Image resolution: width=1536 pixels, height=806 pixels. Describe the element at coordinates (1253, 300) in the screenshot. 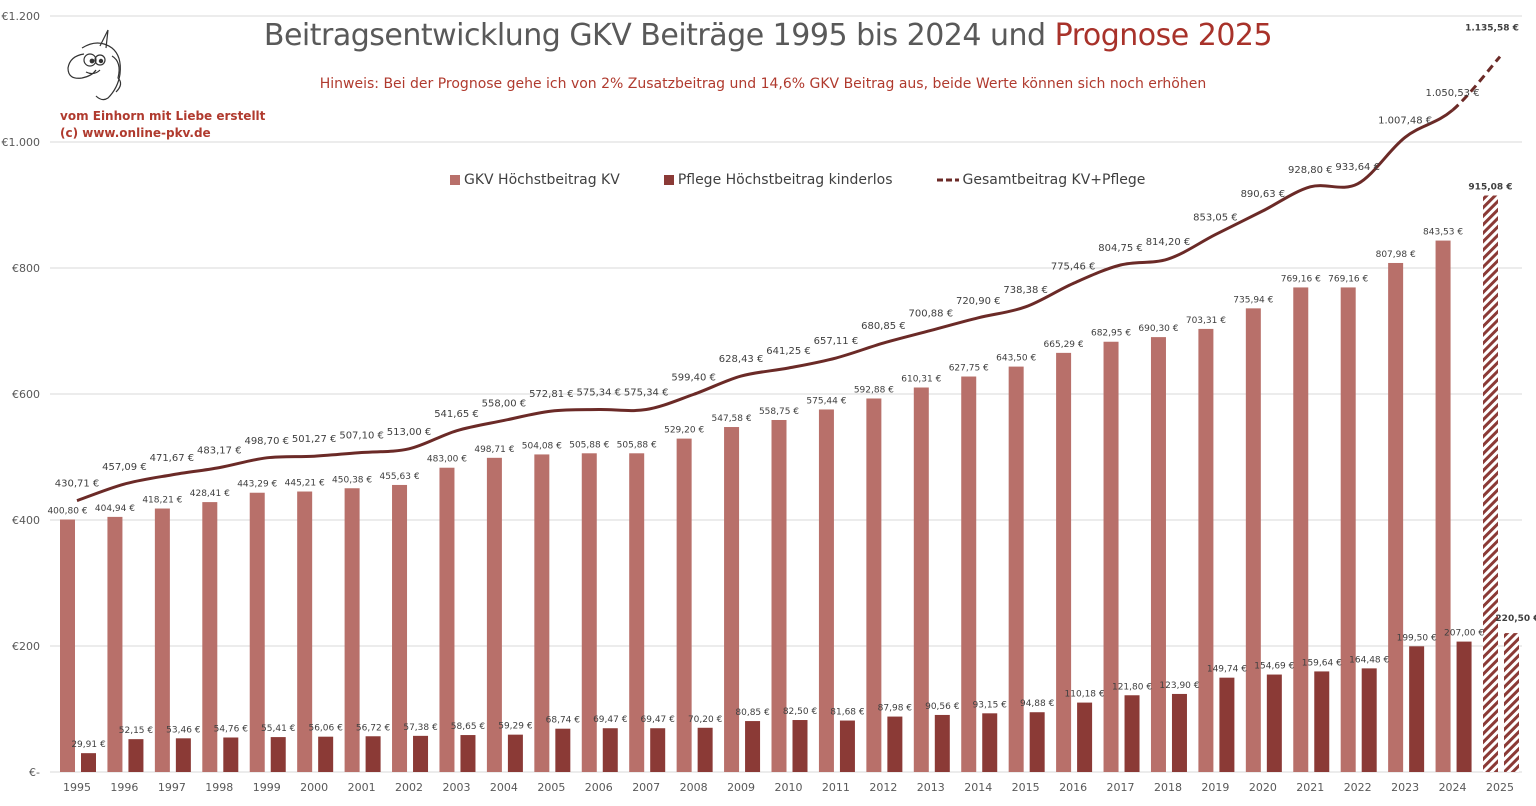

I see `data-label-kv: 735,94 €` at that location.